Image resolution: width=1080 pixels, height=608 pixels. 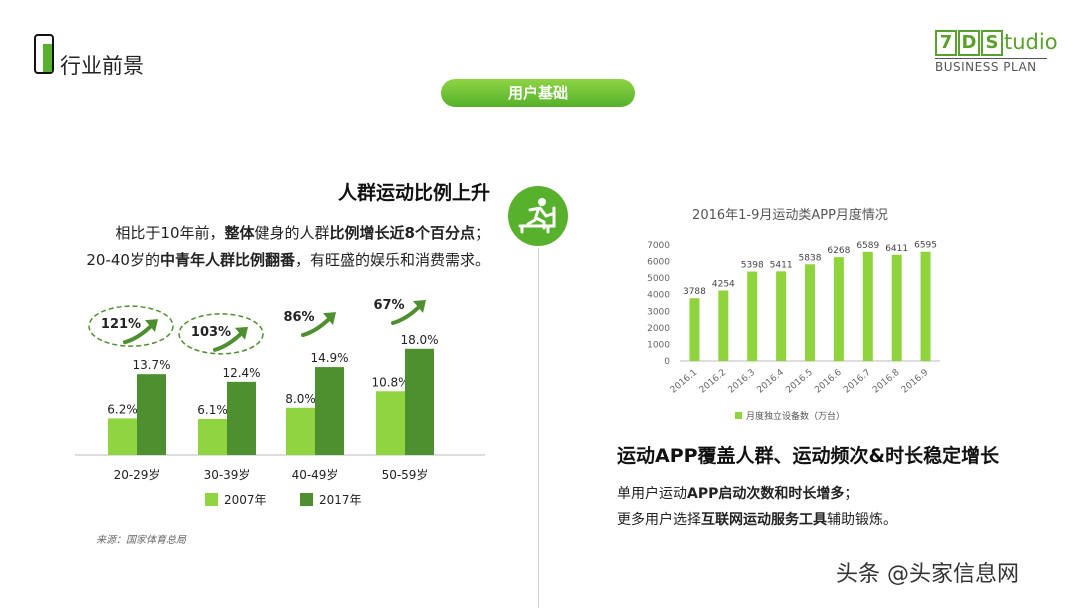 What do you see at coordinates (1031, 42) in the screenshot?
I see `brand-rest: tudio` at bounding box center [1031, 42].